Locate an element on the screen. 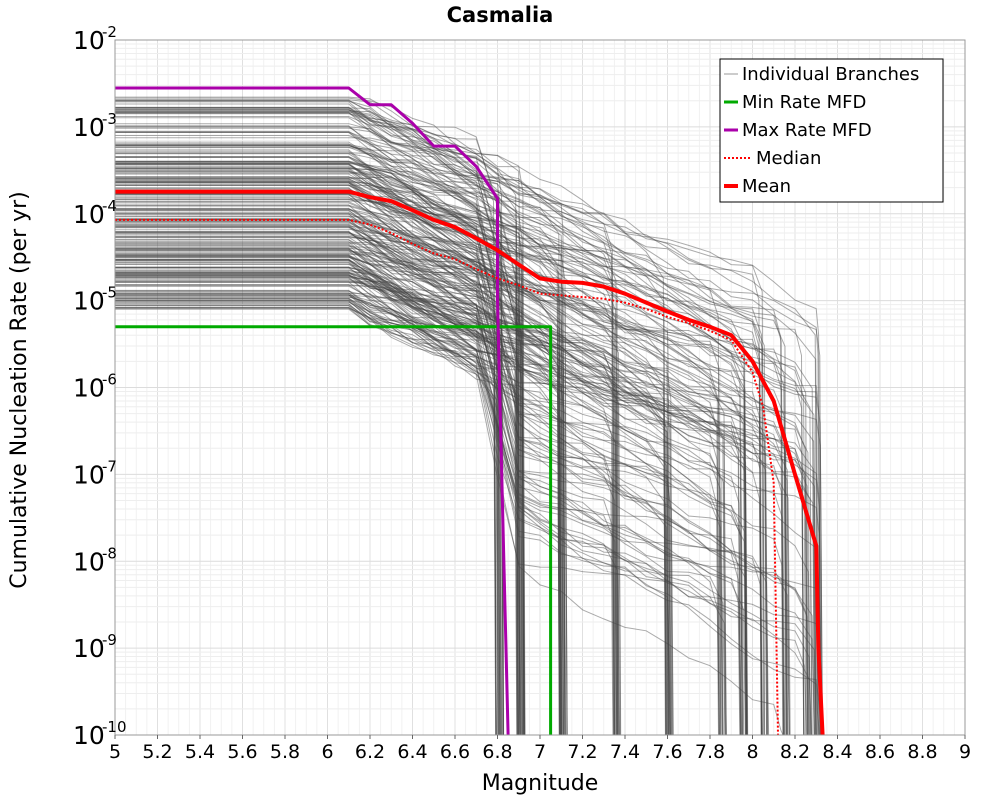 This screenshot has width=1000, height=800. y-tick-label: 10⁻⁷ is located at coordinates (95, 473).